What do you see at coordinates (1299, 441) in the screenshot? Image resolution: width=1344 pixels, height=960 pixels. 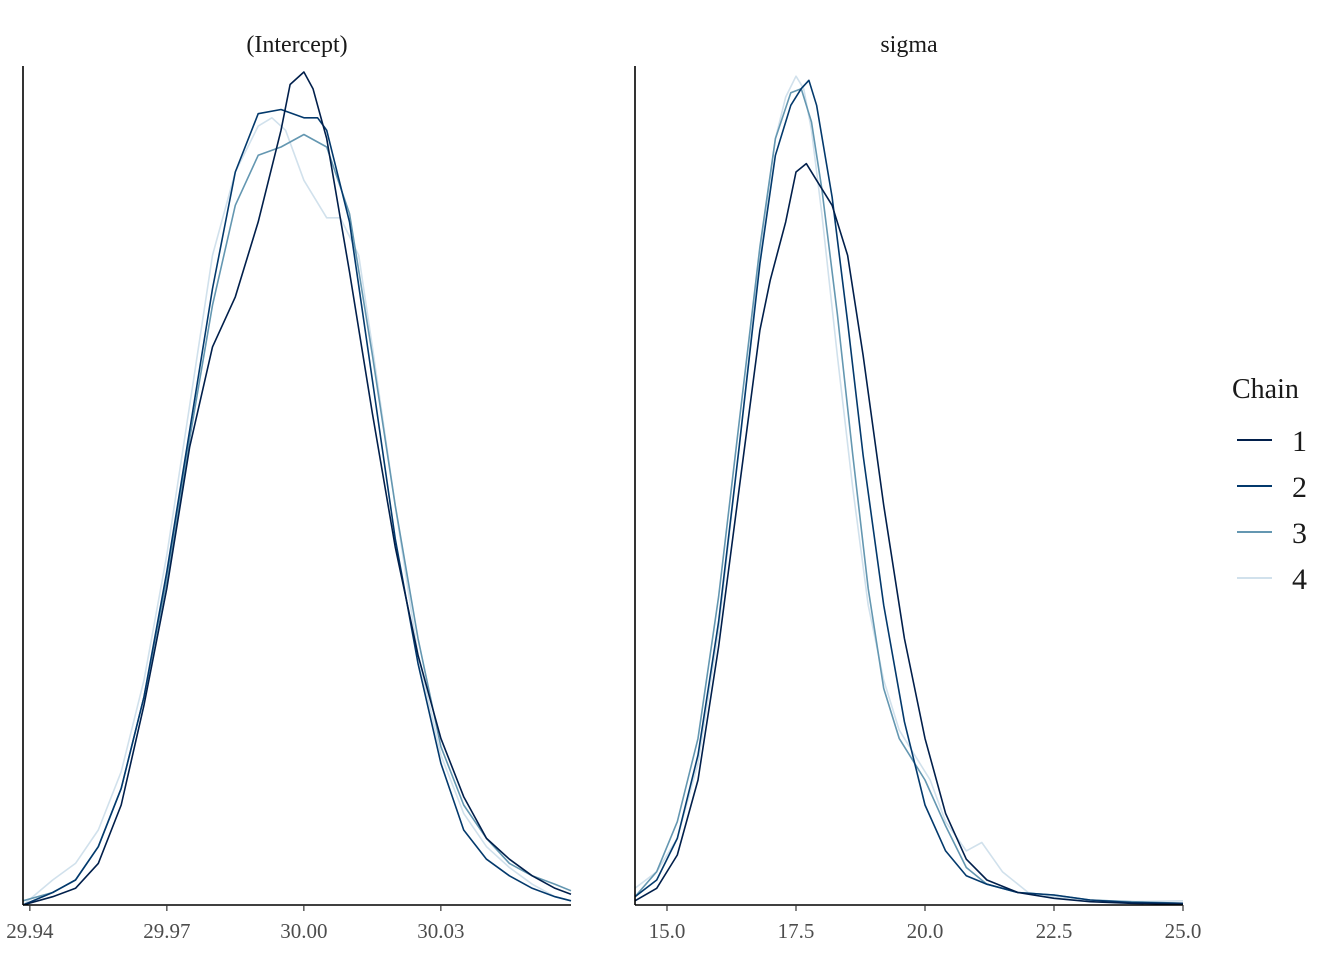 I see `legend-label-chain-1: 1` at bounding box center [1299, 441].